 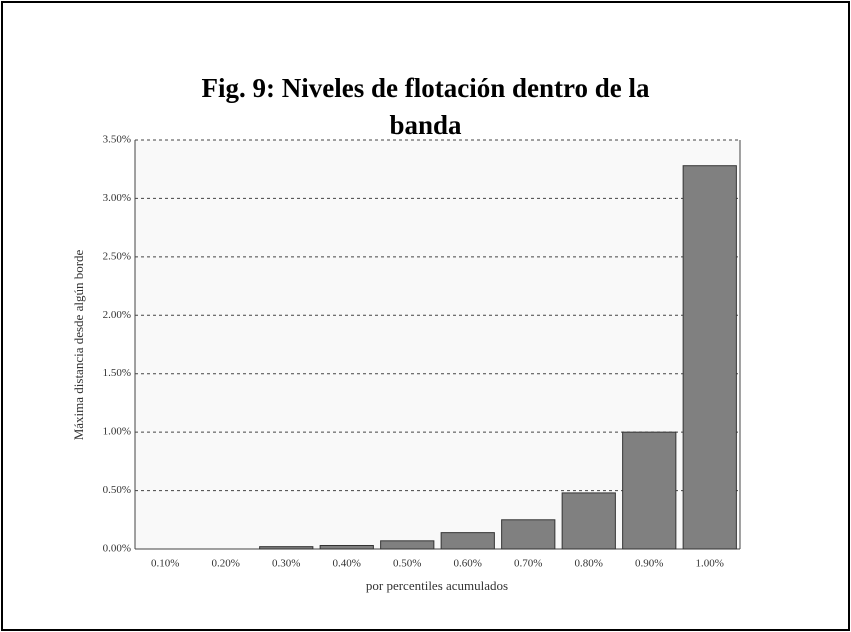 What do you see at coordinates (468, 564) in the screenshot?
I see `x-tick-label: 0.60%` at bounding box center [468, 564].